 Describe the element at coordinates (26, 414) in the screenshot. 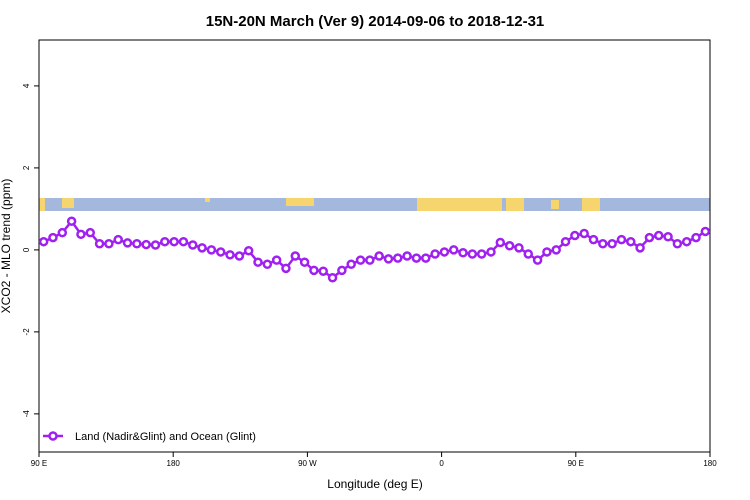

I see `y-tick-label: -4` at that location.